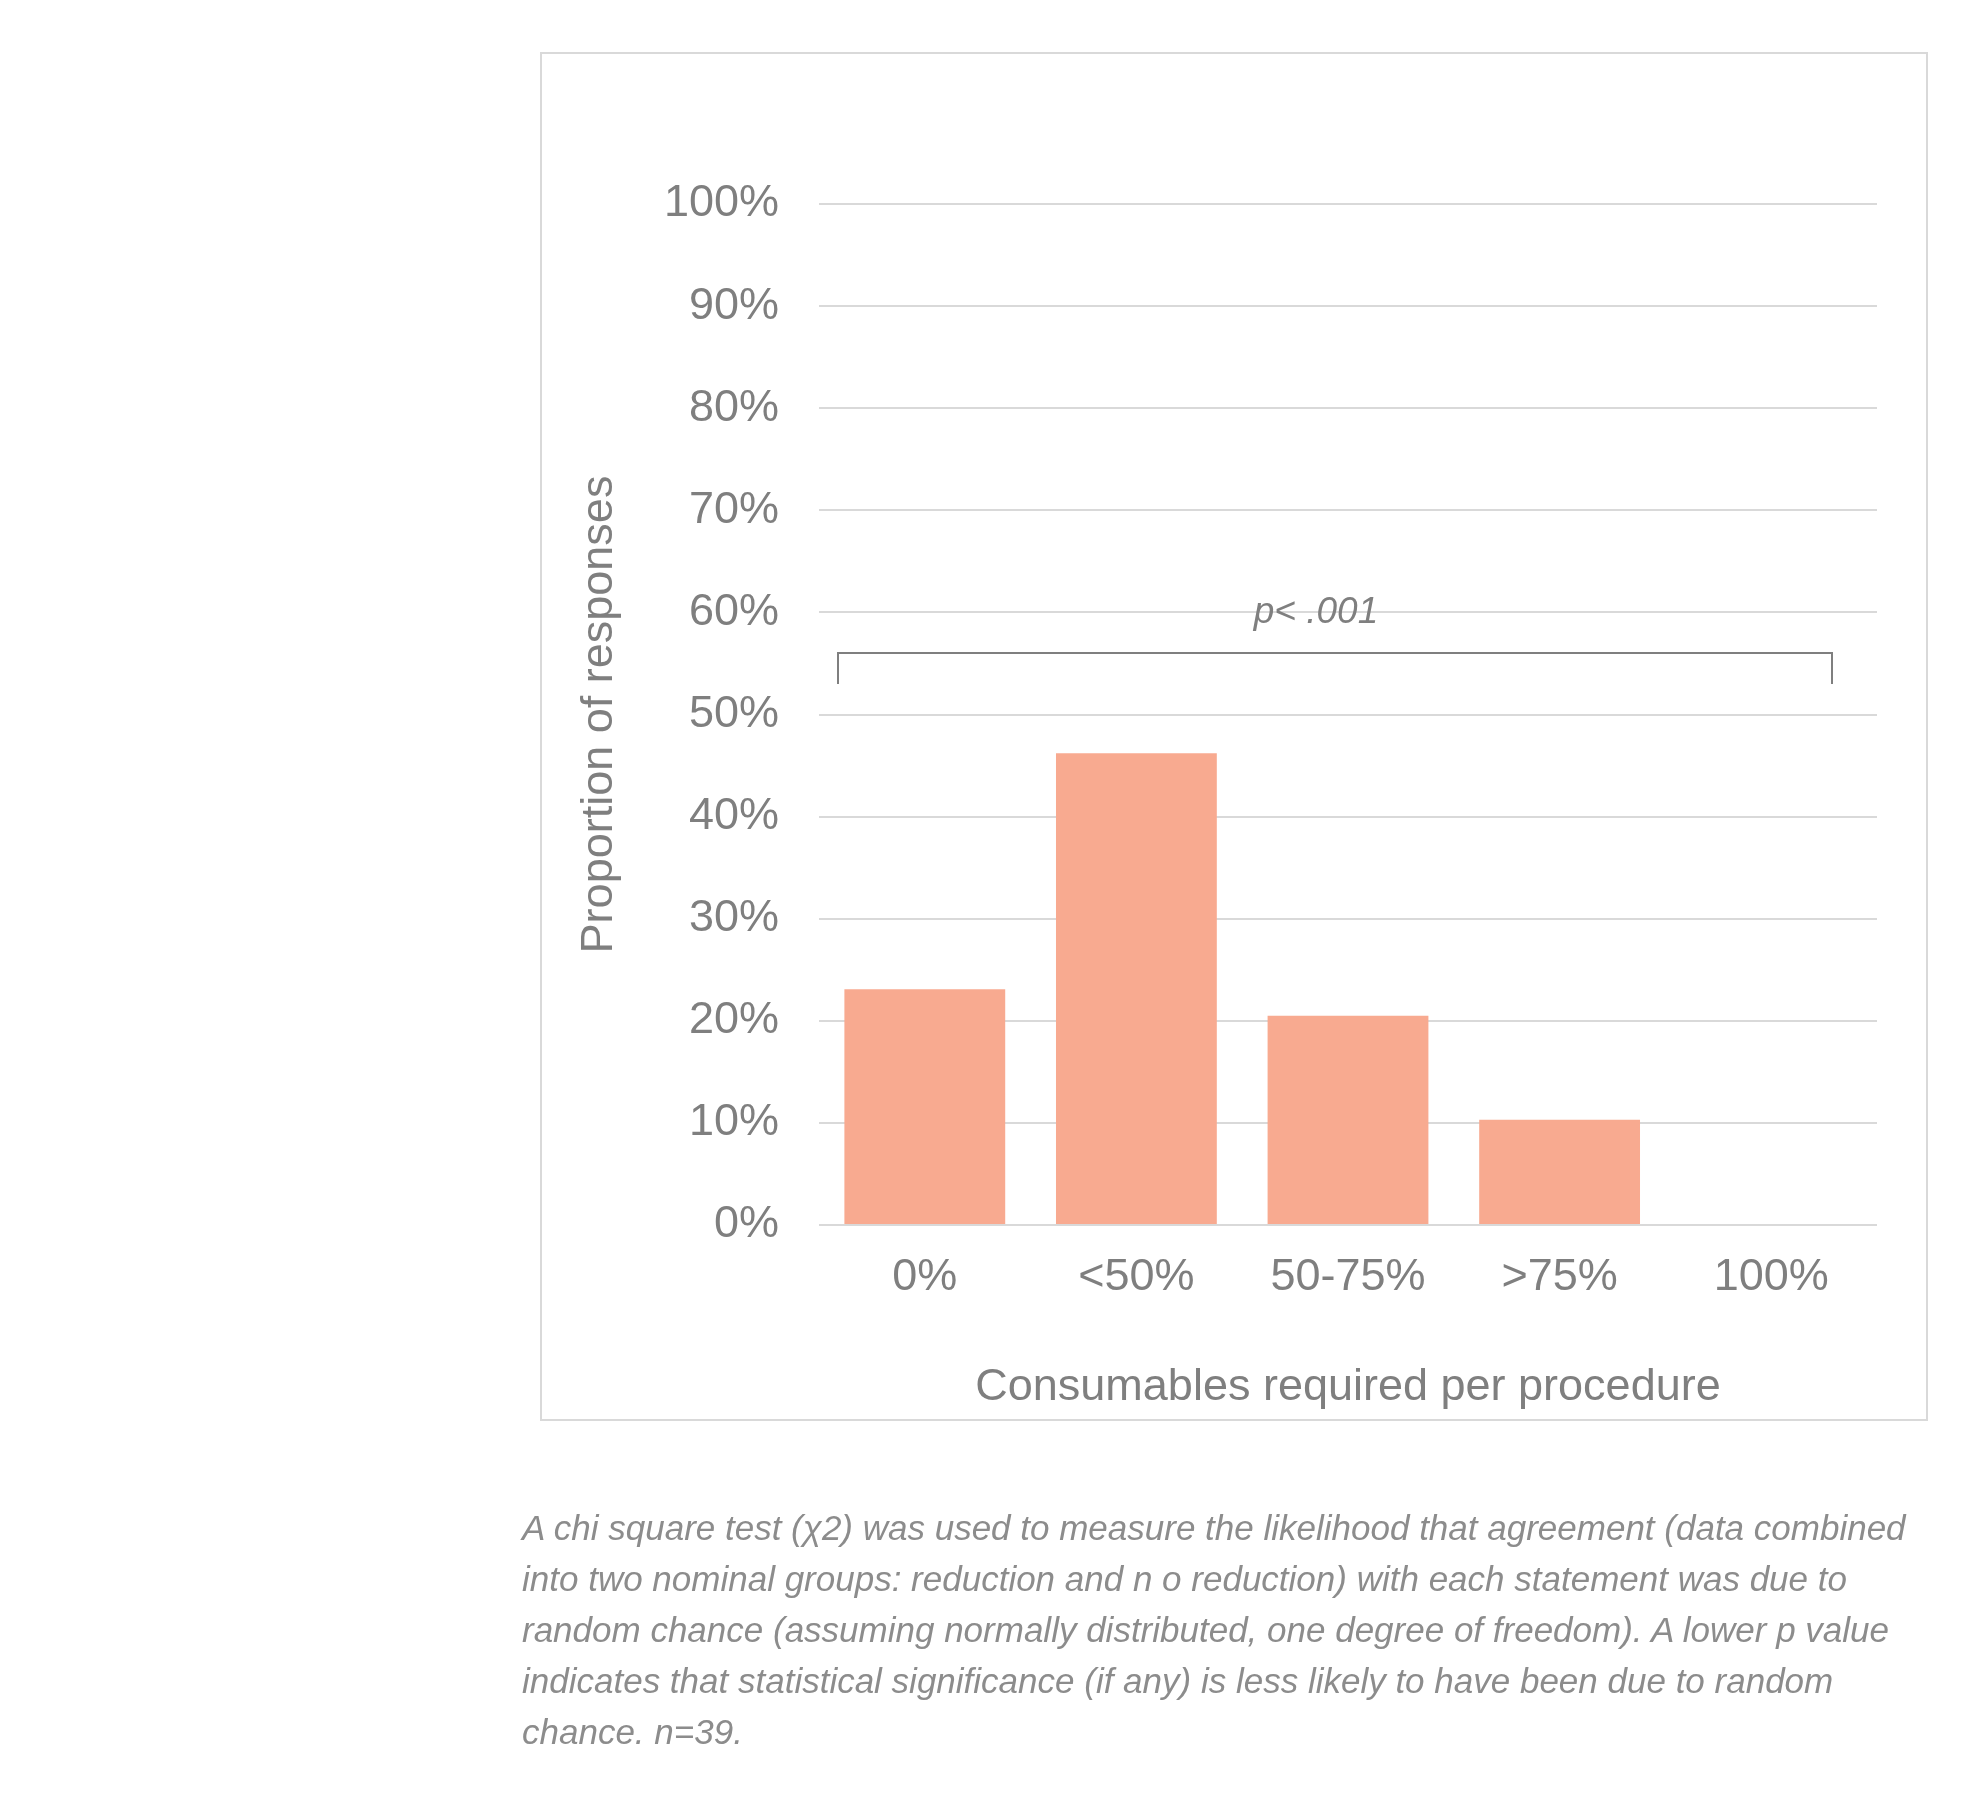 This screenshot has height=1815, width=1972. Describe the element at coordinates (733, 916) in the screenshot. I see `y-tick-label: 30%` at that location.